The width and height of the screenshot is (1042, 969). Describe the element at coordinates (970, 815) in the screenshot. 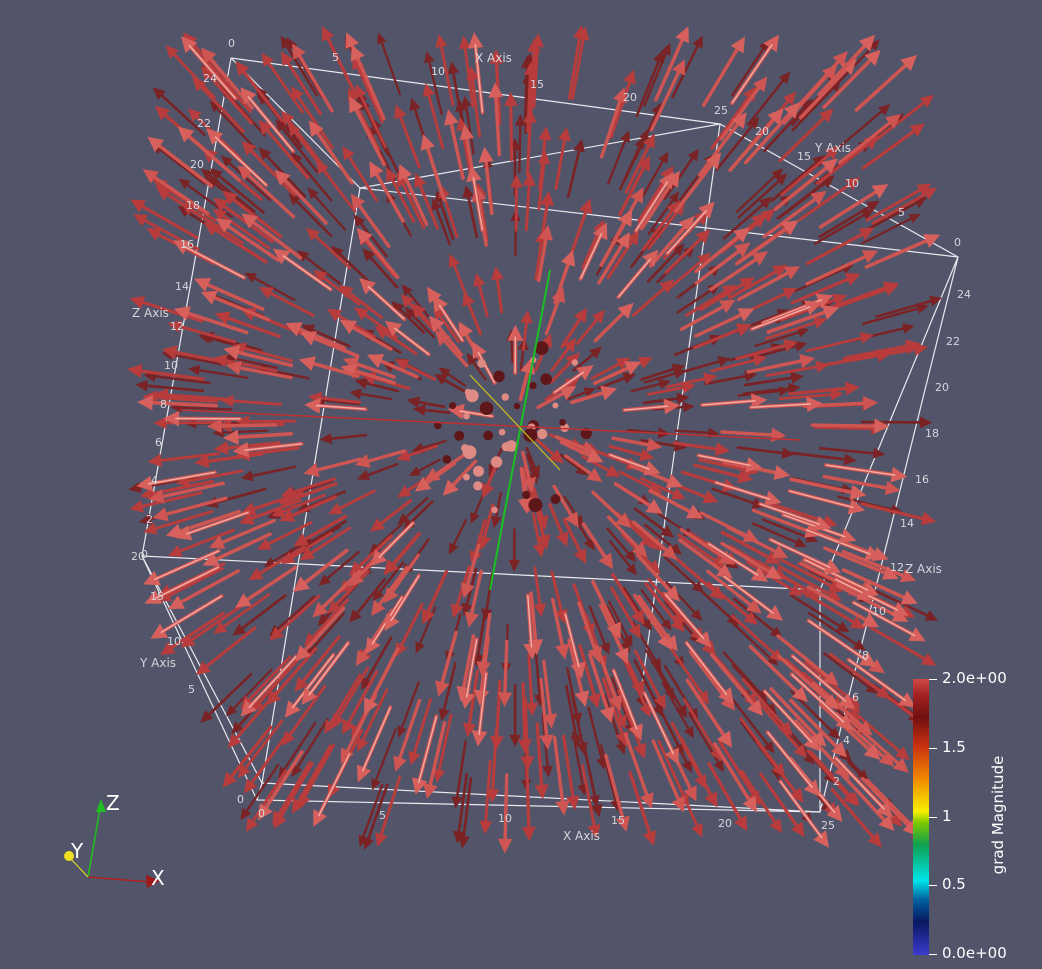

I see `color-legend: 2.0e+00 1.5 1 0.5 0.0e+00 grad Magnitude` at that location.